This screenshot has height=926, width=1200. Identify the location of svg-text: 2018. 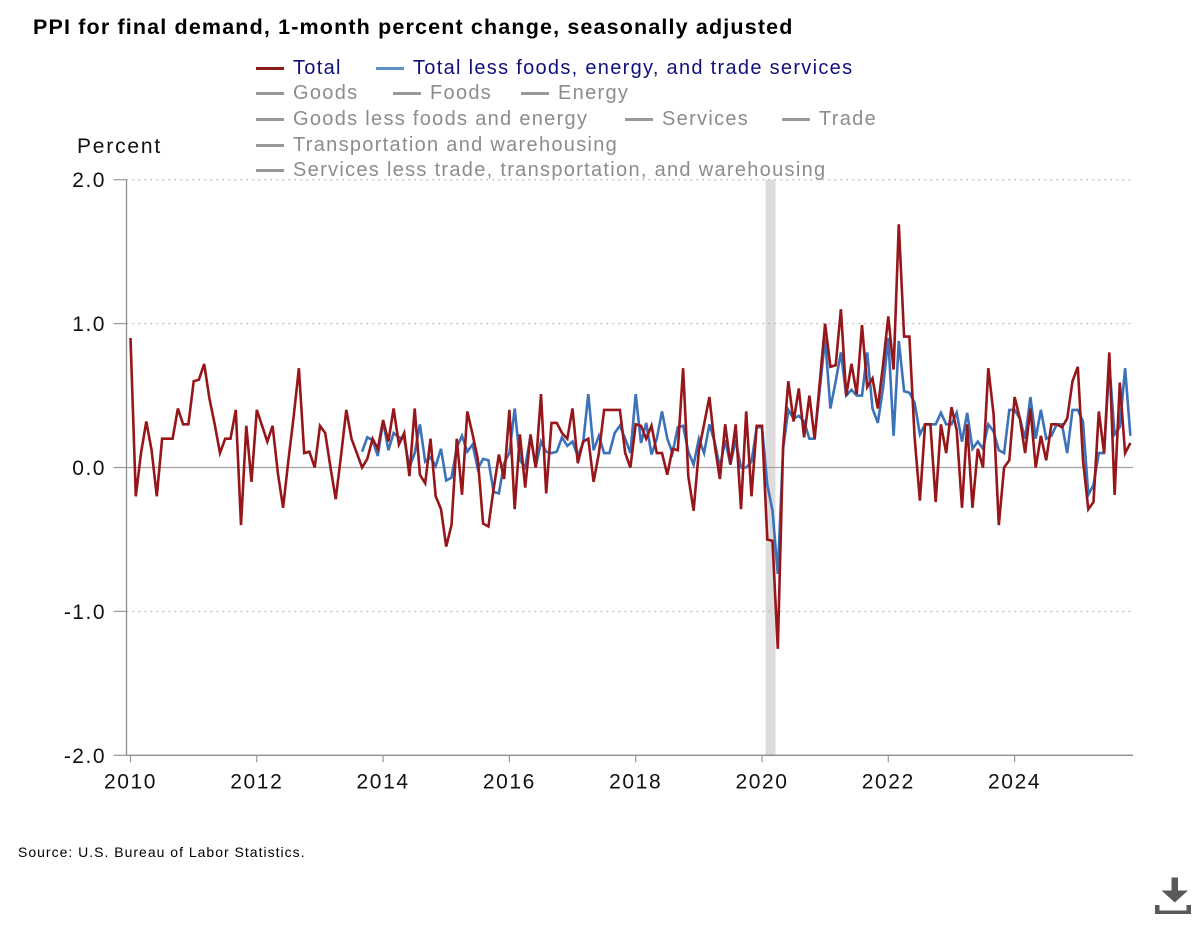
(635, 782).